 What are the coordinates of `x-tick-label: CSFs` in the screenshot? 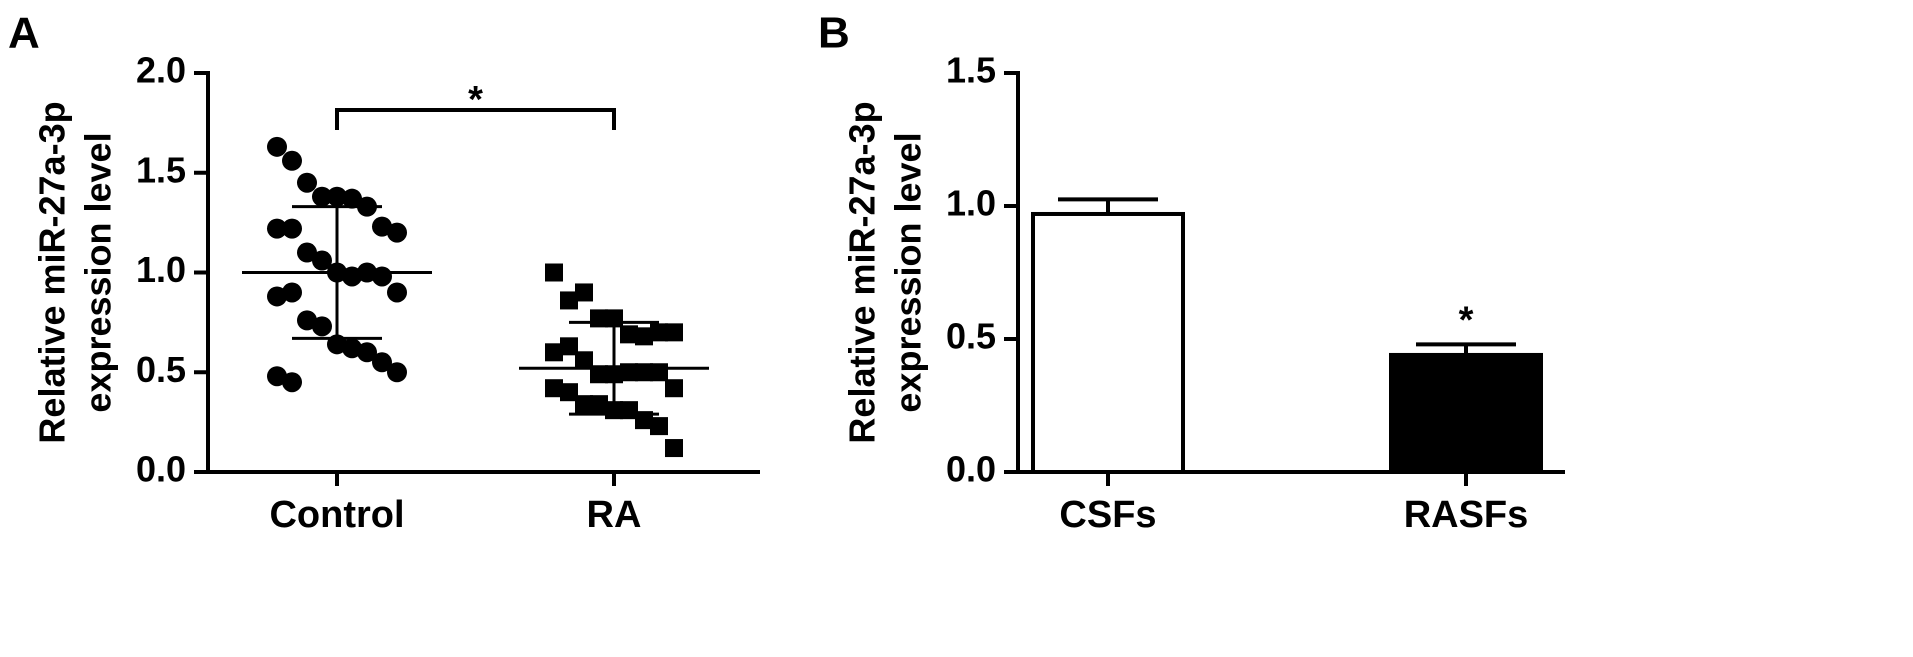 It's located at (1107, 515).